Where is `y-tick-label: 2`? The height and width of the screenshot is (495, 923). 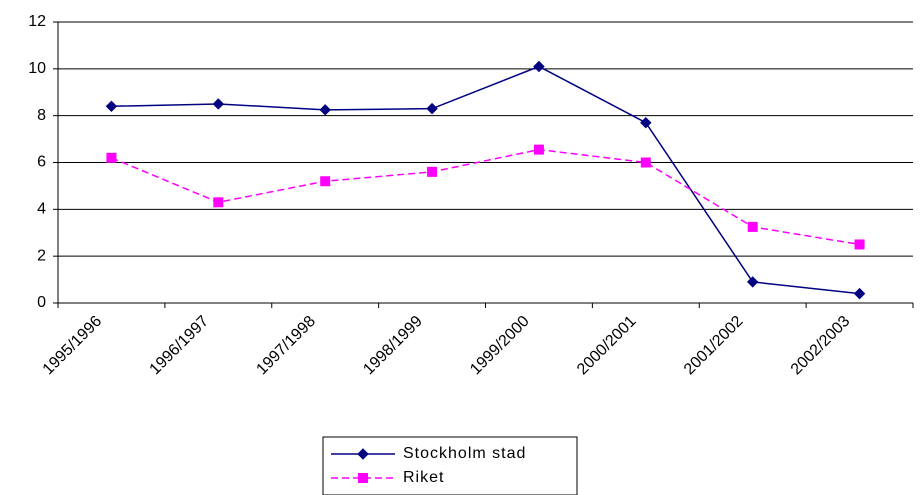 y-tick-label: 2 is located at coordinates (41, 255).